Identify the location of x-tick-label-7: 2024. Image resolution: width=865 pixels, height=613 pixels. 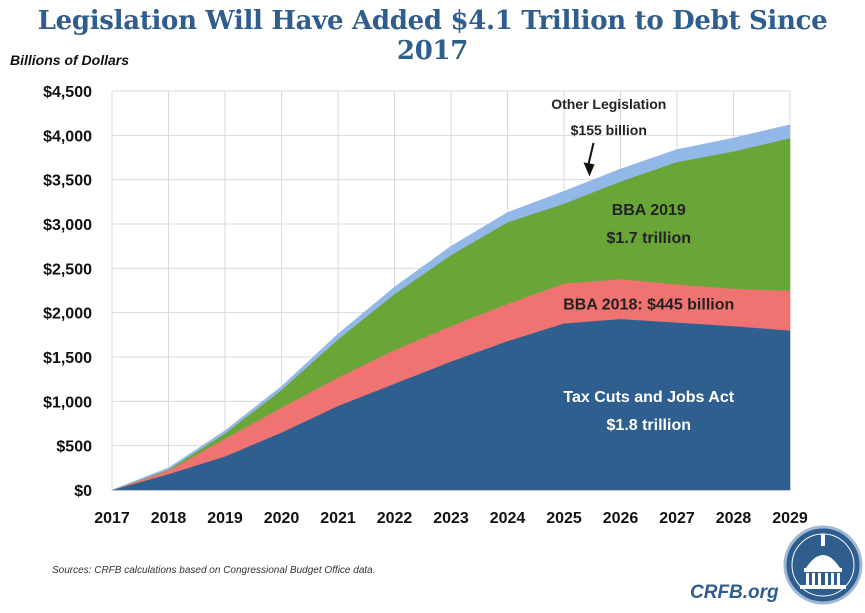
(508, 518).